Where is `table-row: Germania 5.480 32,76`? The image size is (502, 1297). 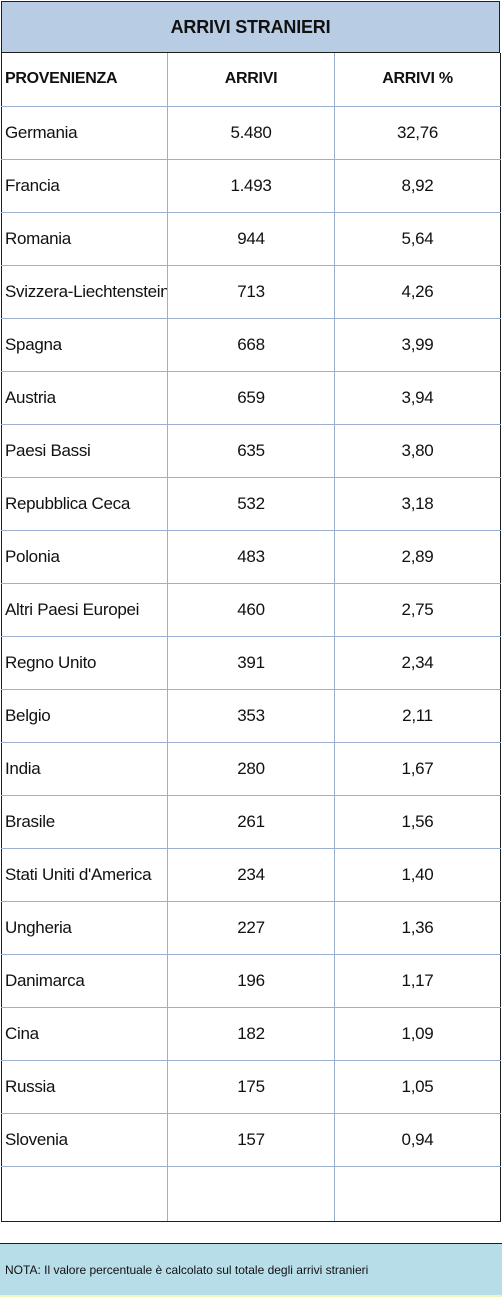 table-row: Germania 5.480 32,76 is located at coordinates (251, 133).